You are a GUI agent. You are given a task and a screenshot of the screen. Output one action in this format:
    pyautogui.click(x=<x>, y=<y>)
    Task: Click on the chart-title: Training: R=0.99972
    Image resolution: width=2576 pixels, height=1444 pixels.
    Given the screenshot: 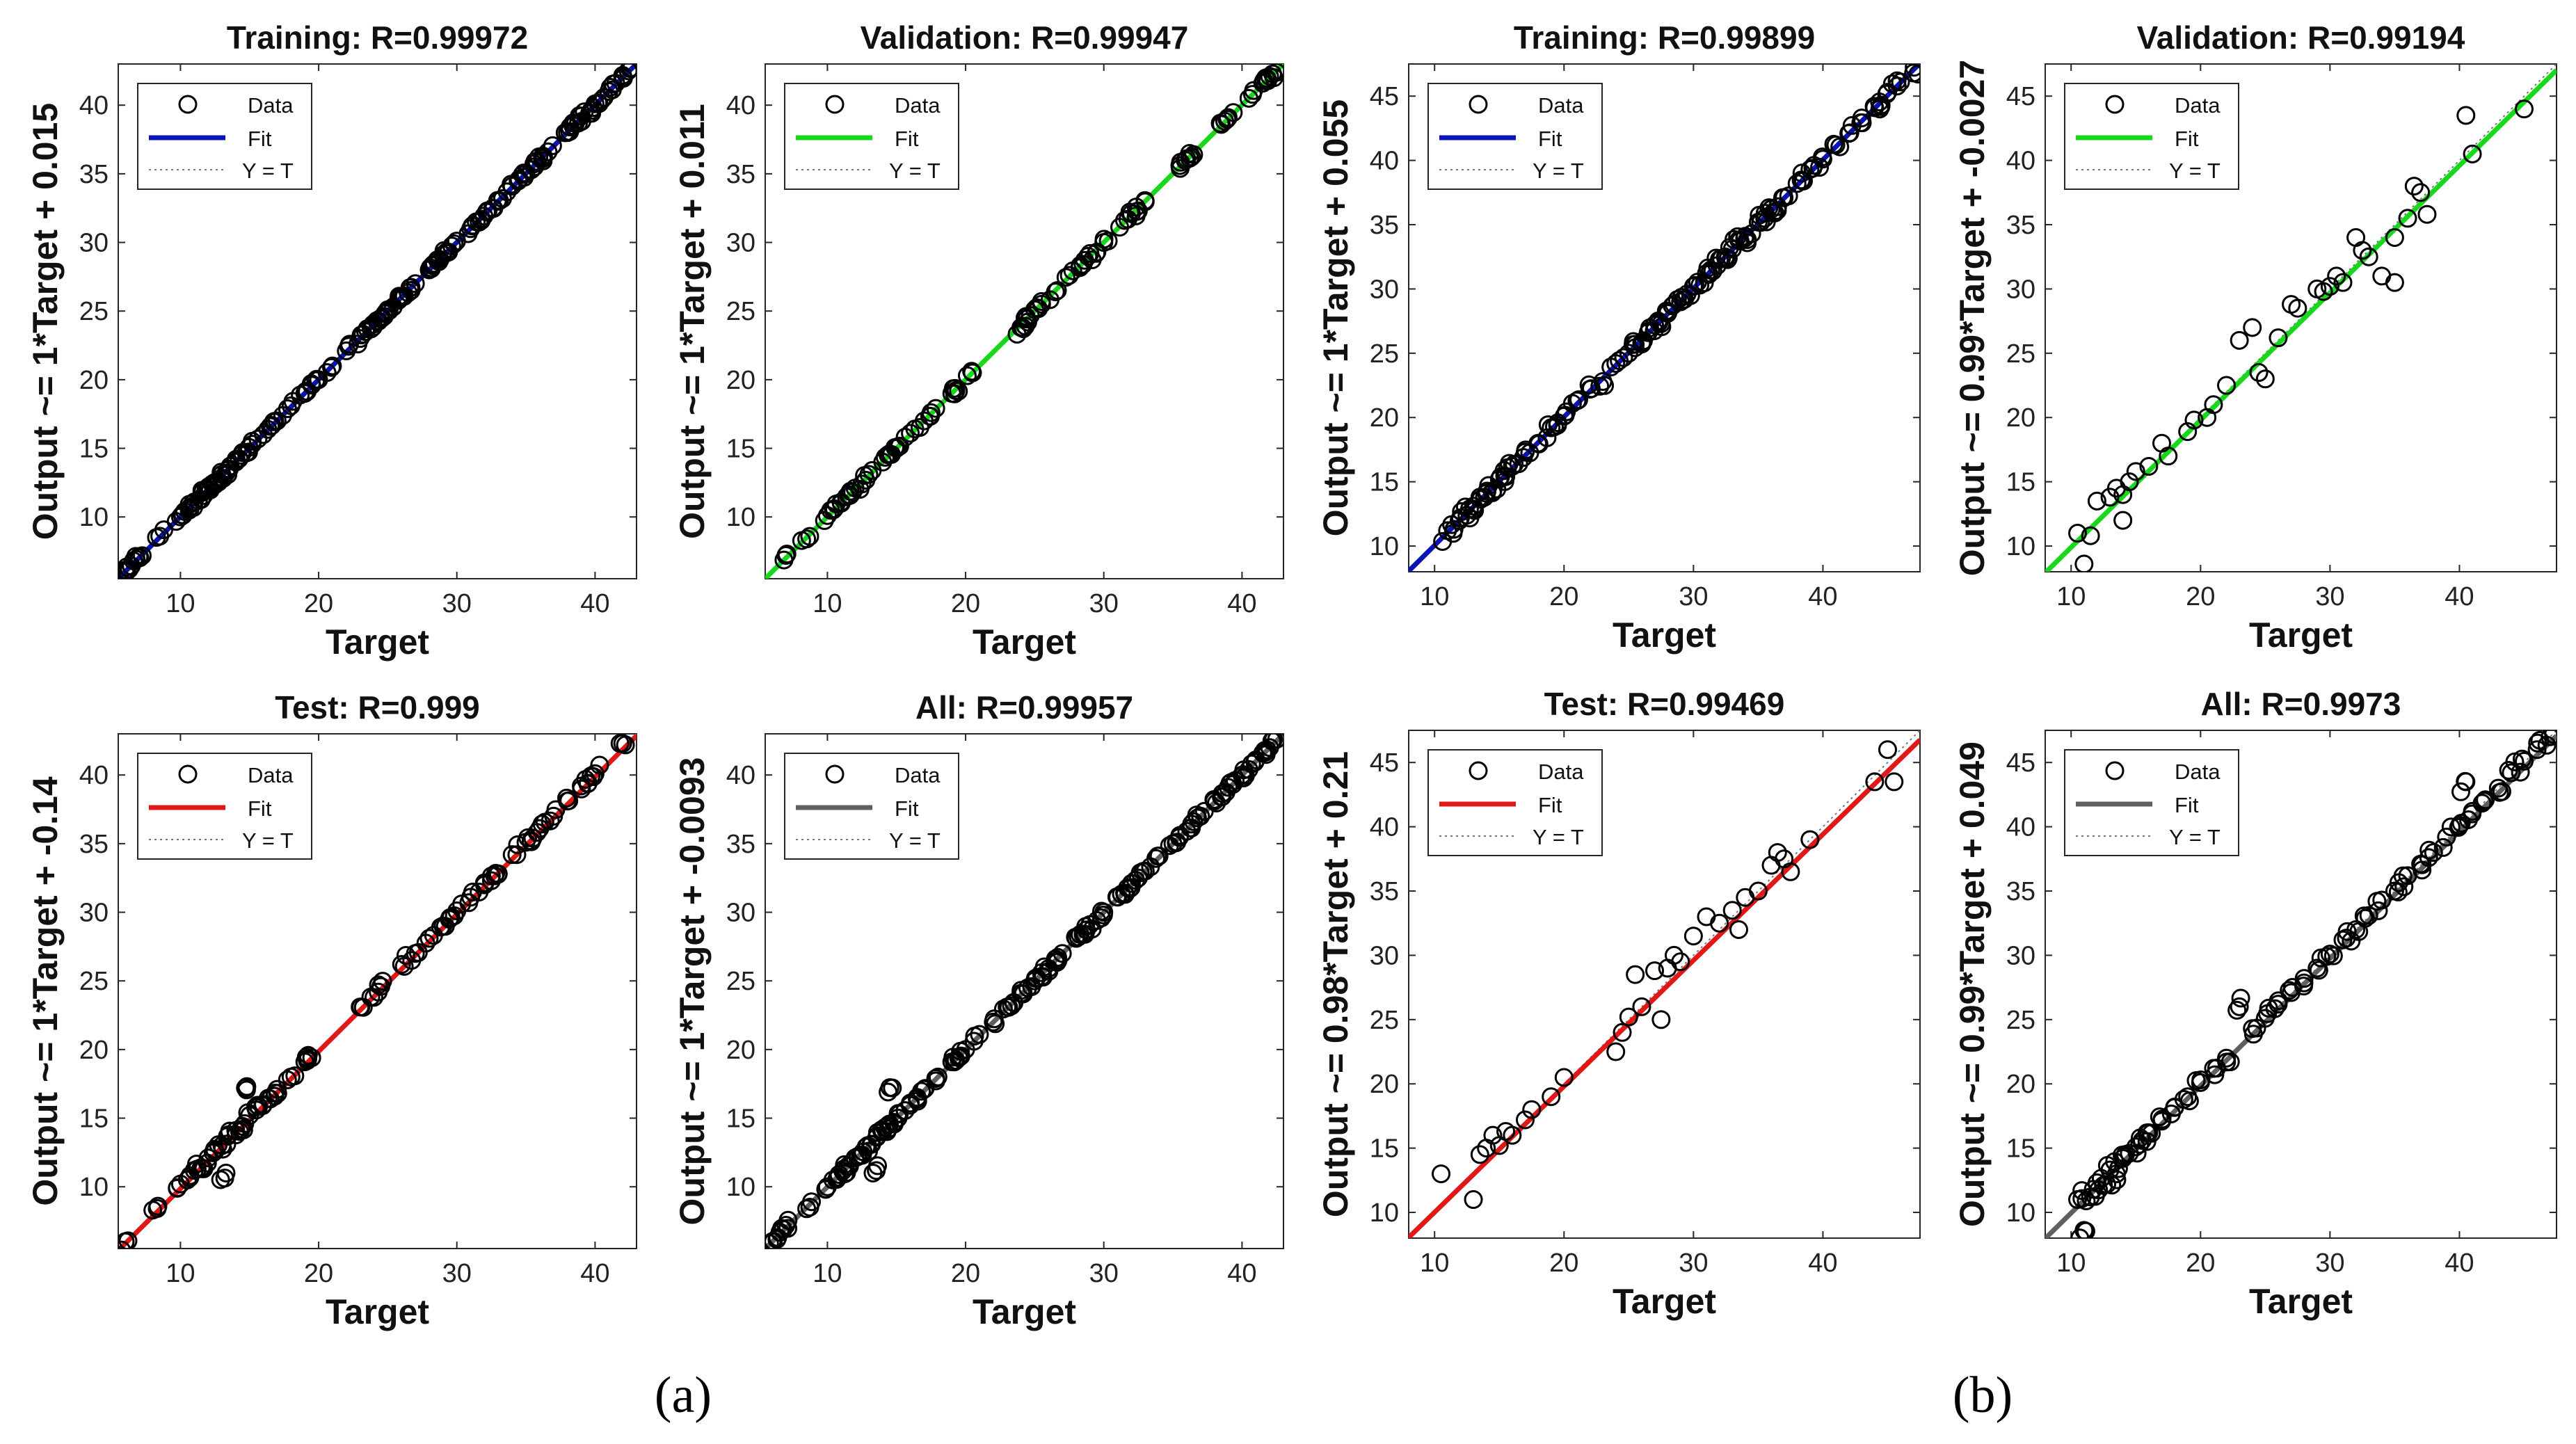 What is the action you would take?
    pyautogui.click(x=377, y=37)
    